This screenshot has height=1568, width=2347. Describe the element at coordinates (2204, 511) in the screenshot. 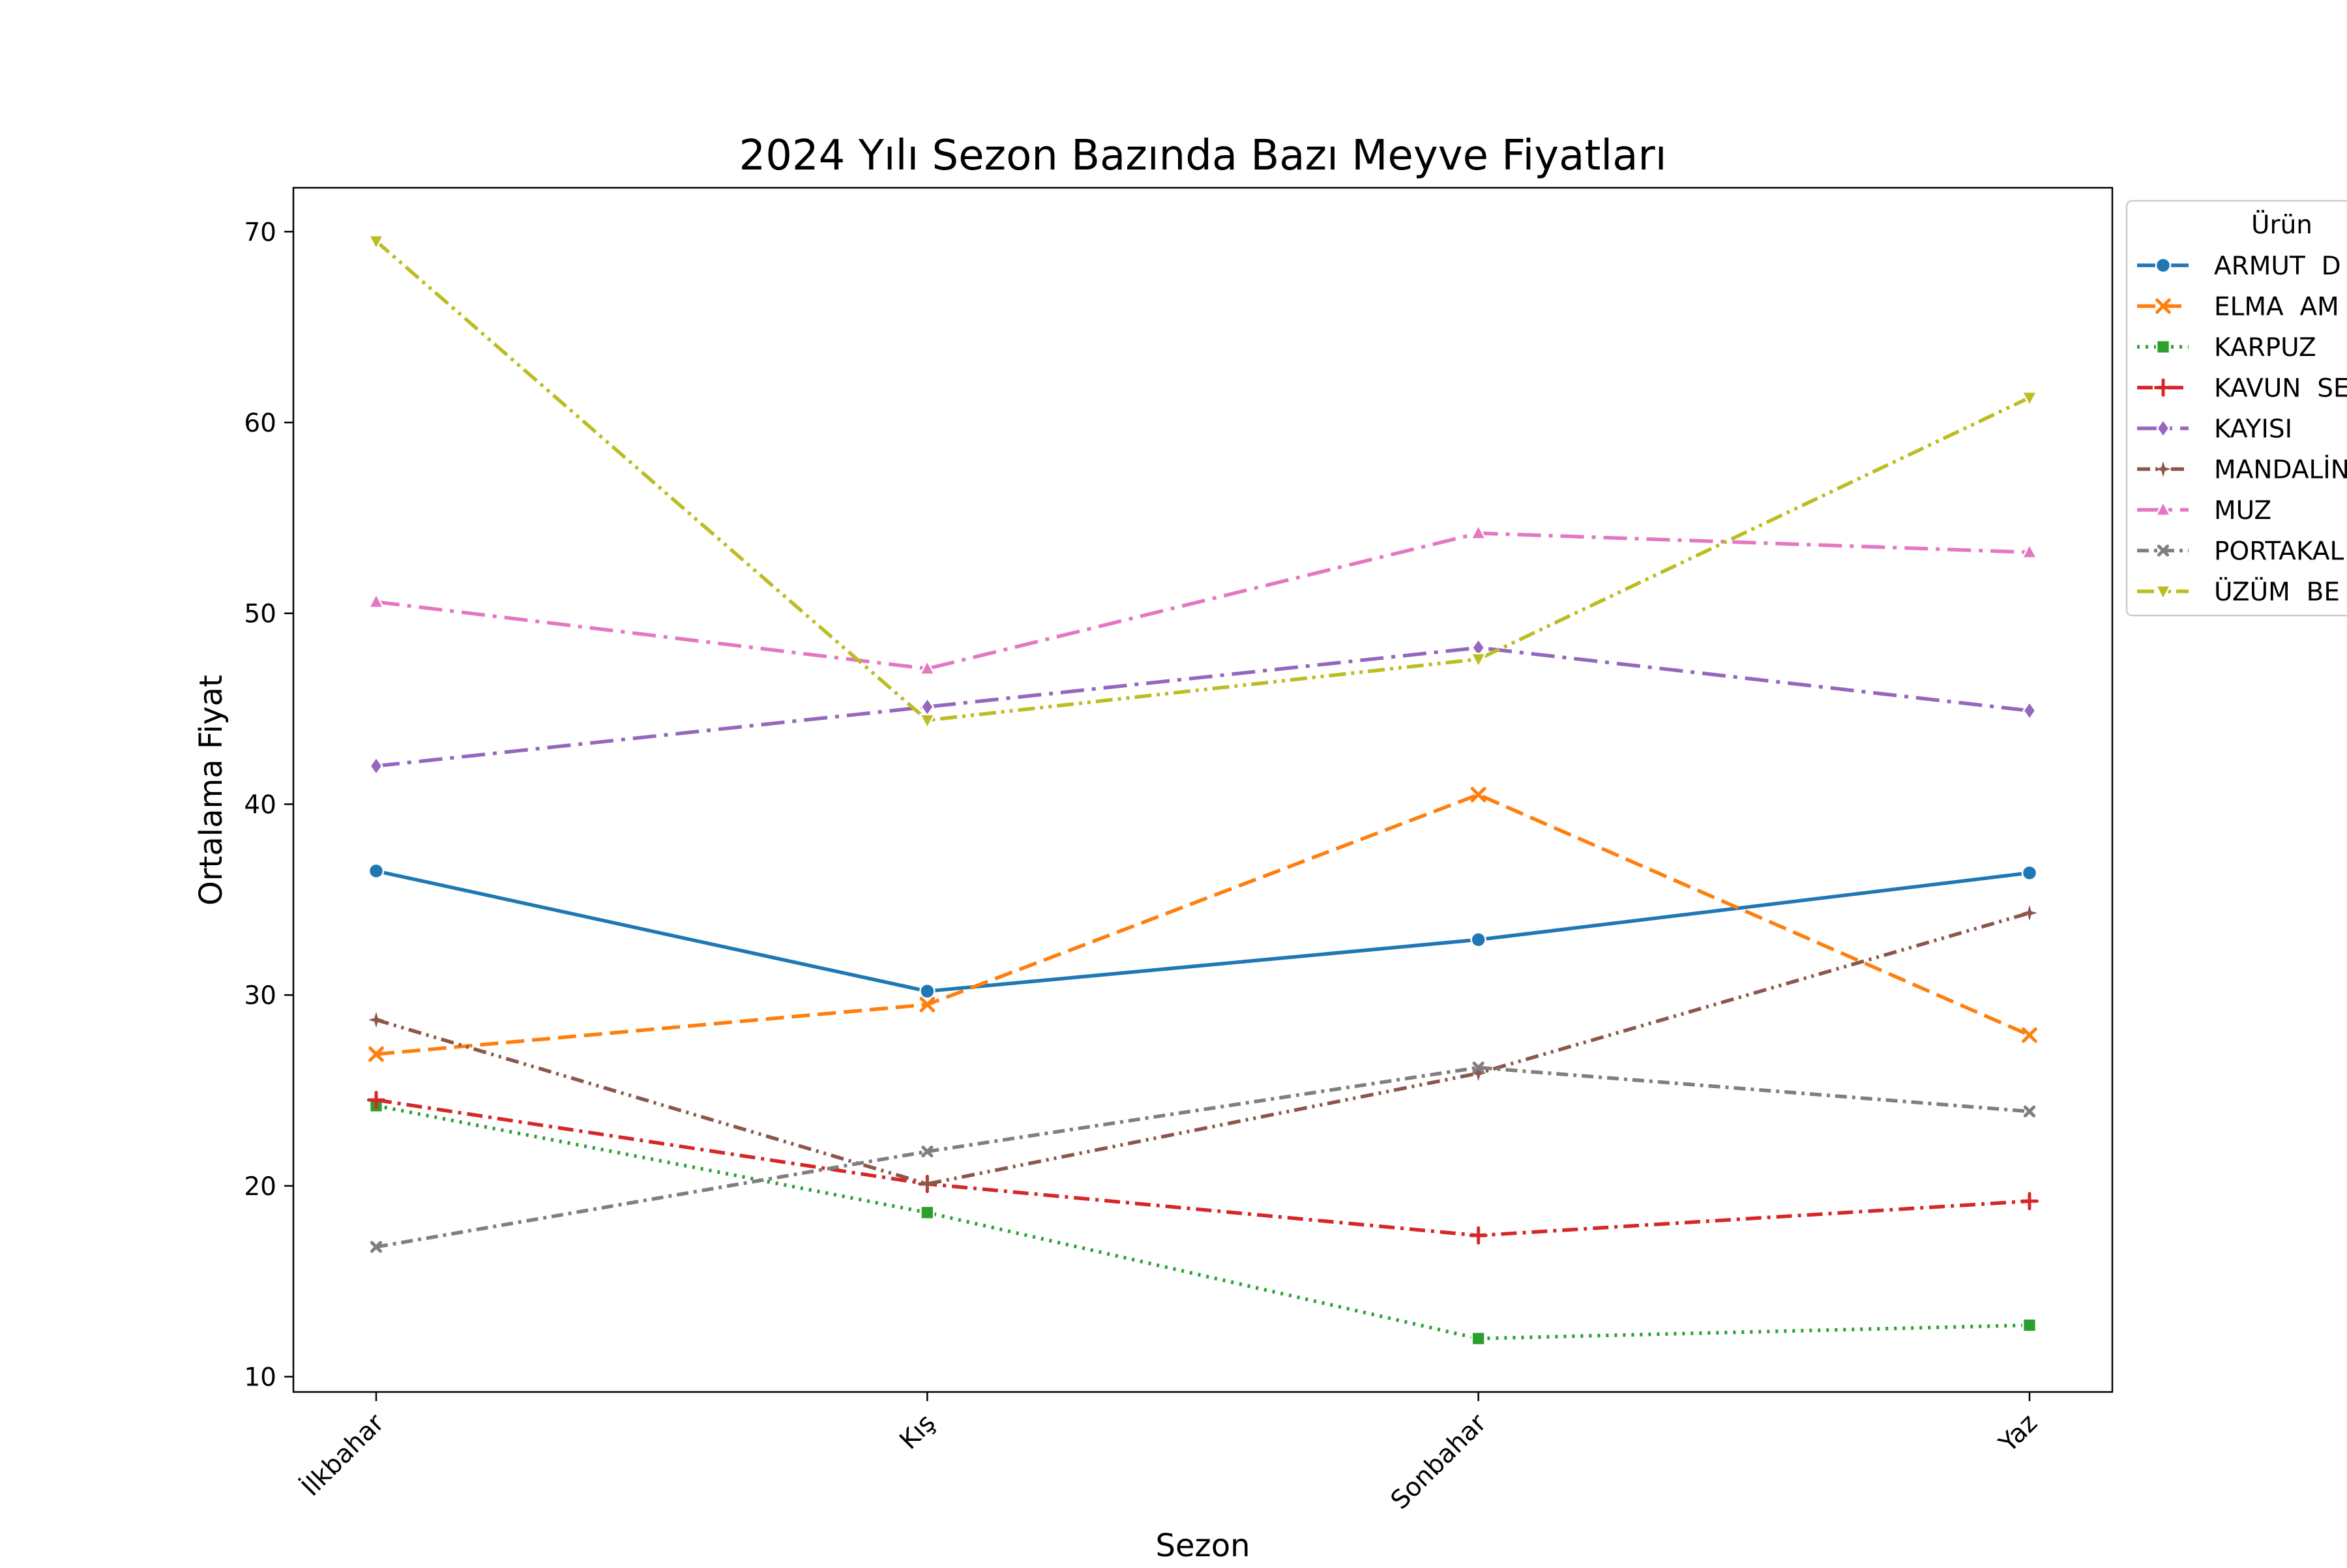

I see `legend-item: MUZ` at that location.